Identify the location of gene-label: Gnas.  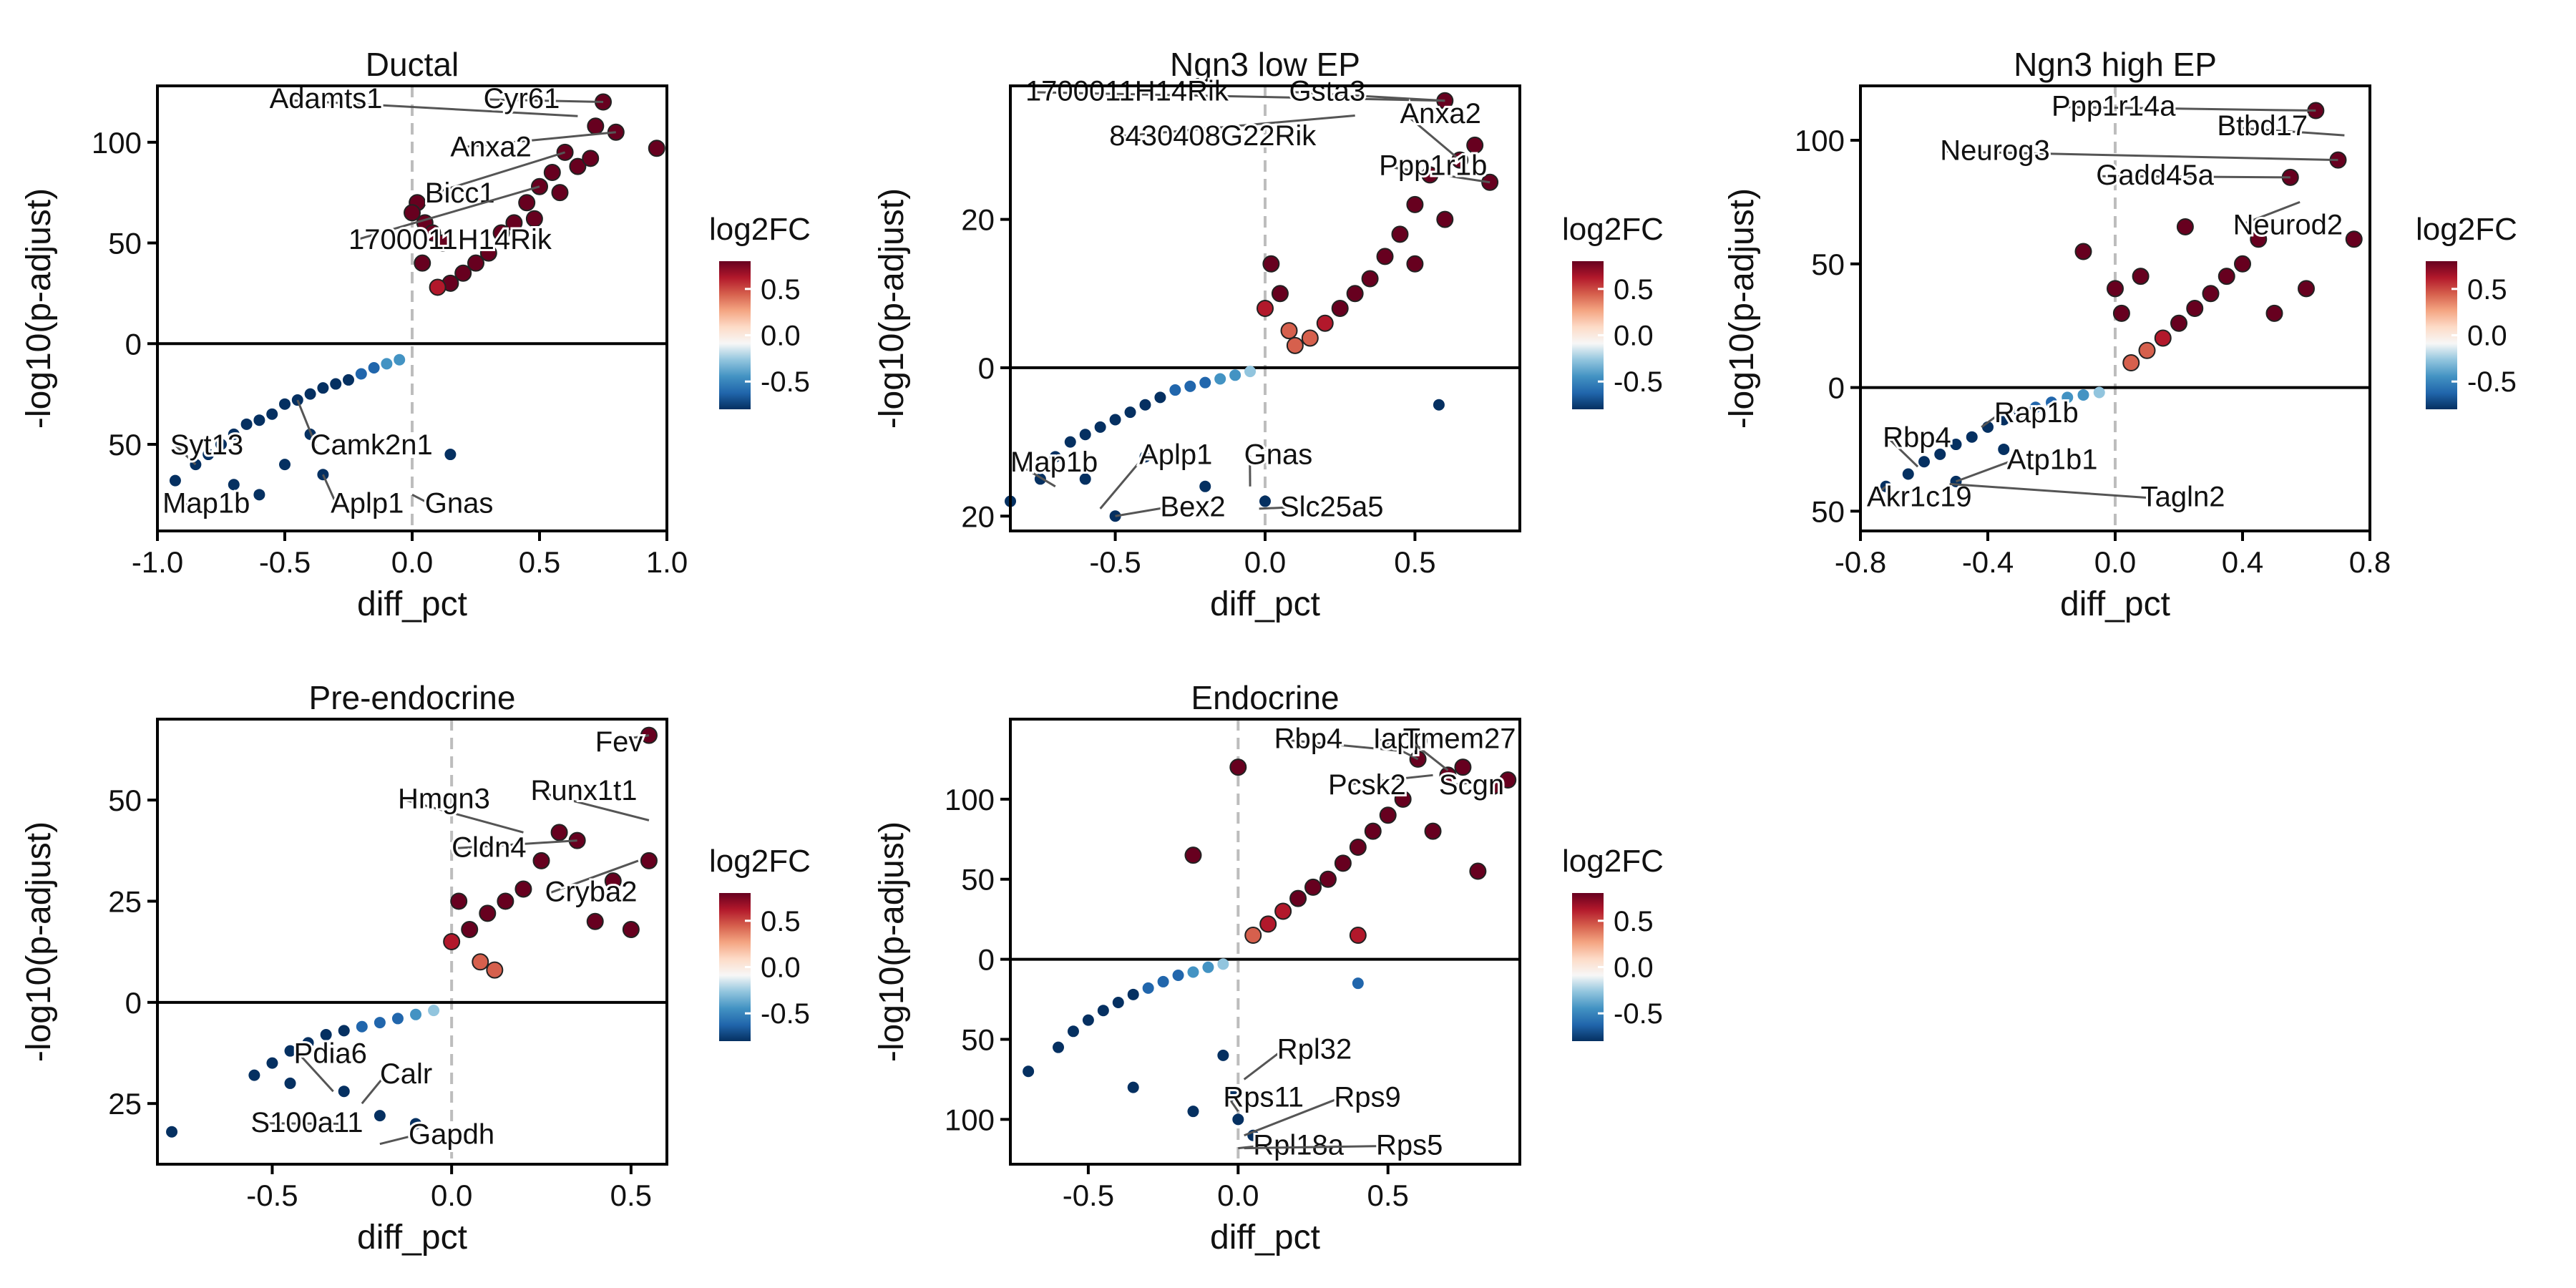
(460, 503).